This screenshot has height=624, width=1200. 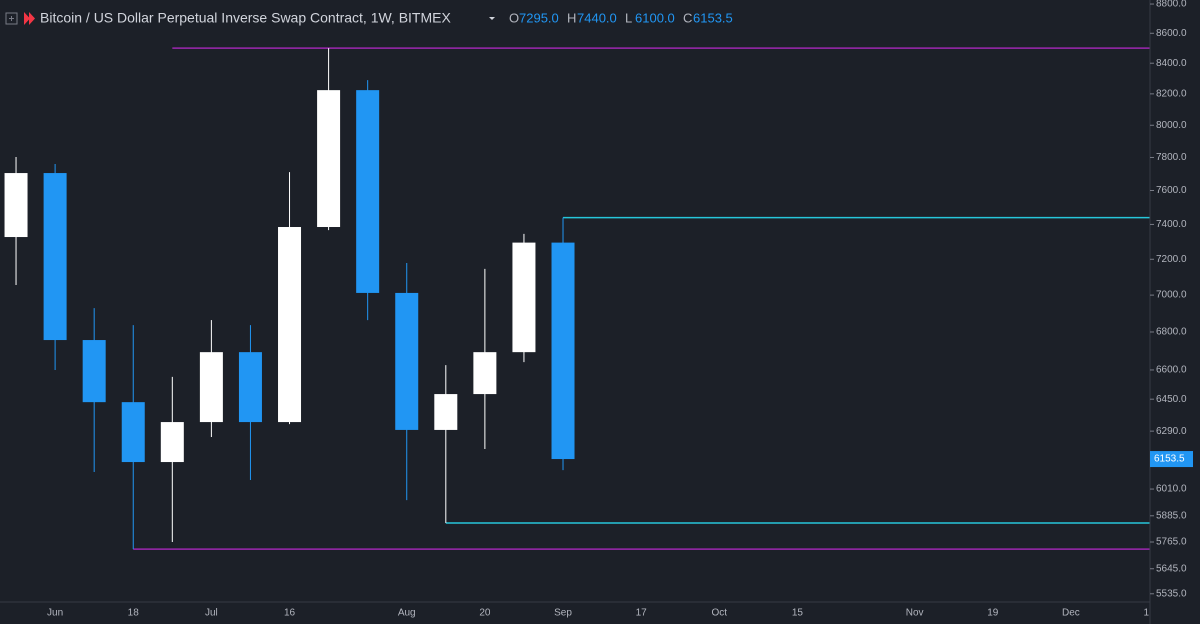 What do you see at coordinates (1171, 157) in the screenshot?
I see `y-tick-label: 7800.0` at bounding box center [1171, 157].